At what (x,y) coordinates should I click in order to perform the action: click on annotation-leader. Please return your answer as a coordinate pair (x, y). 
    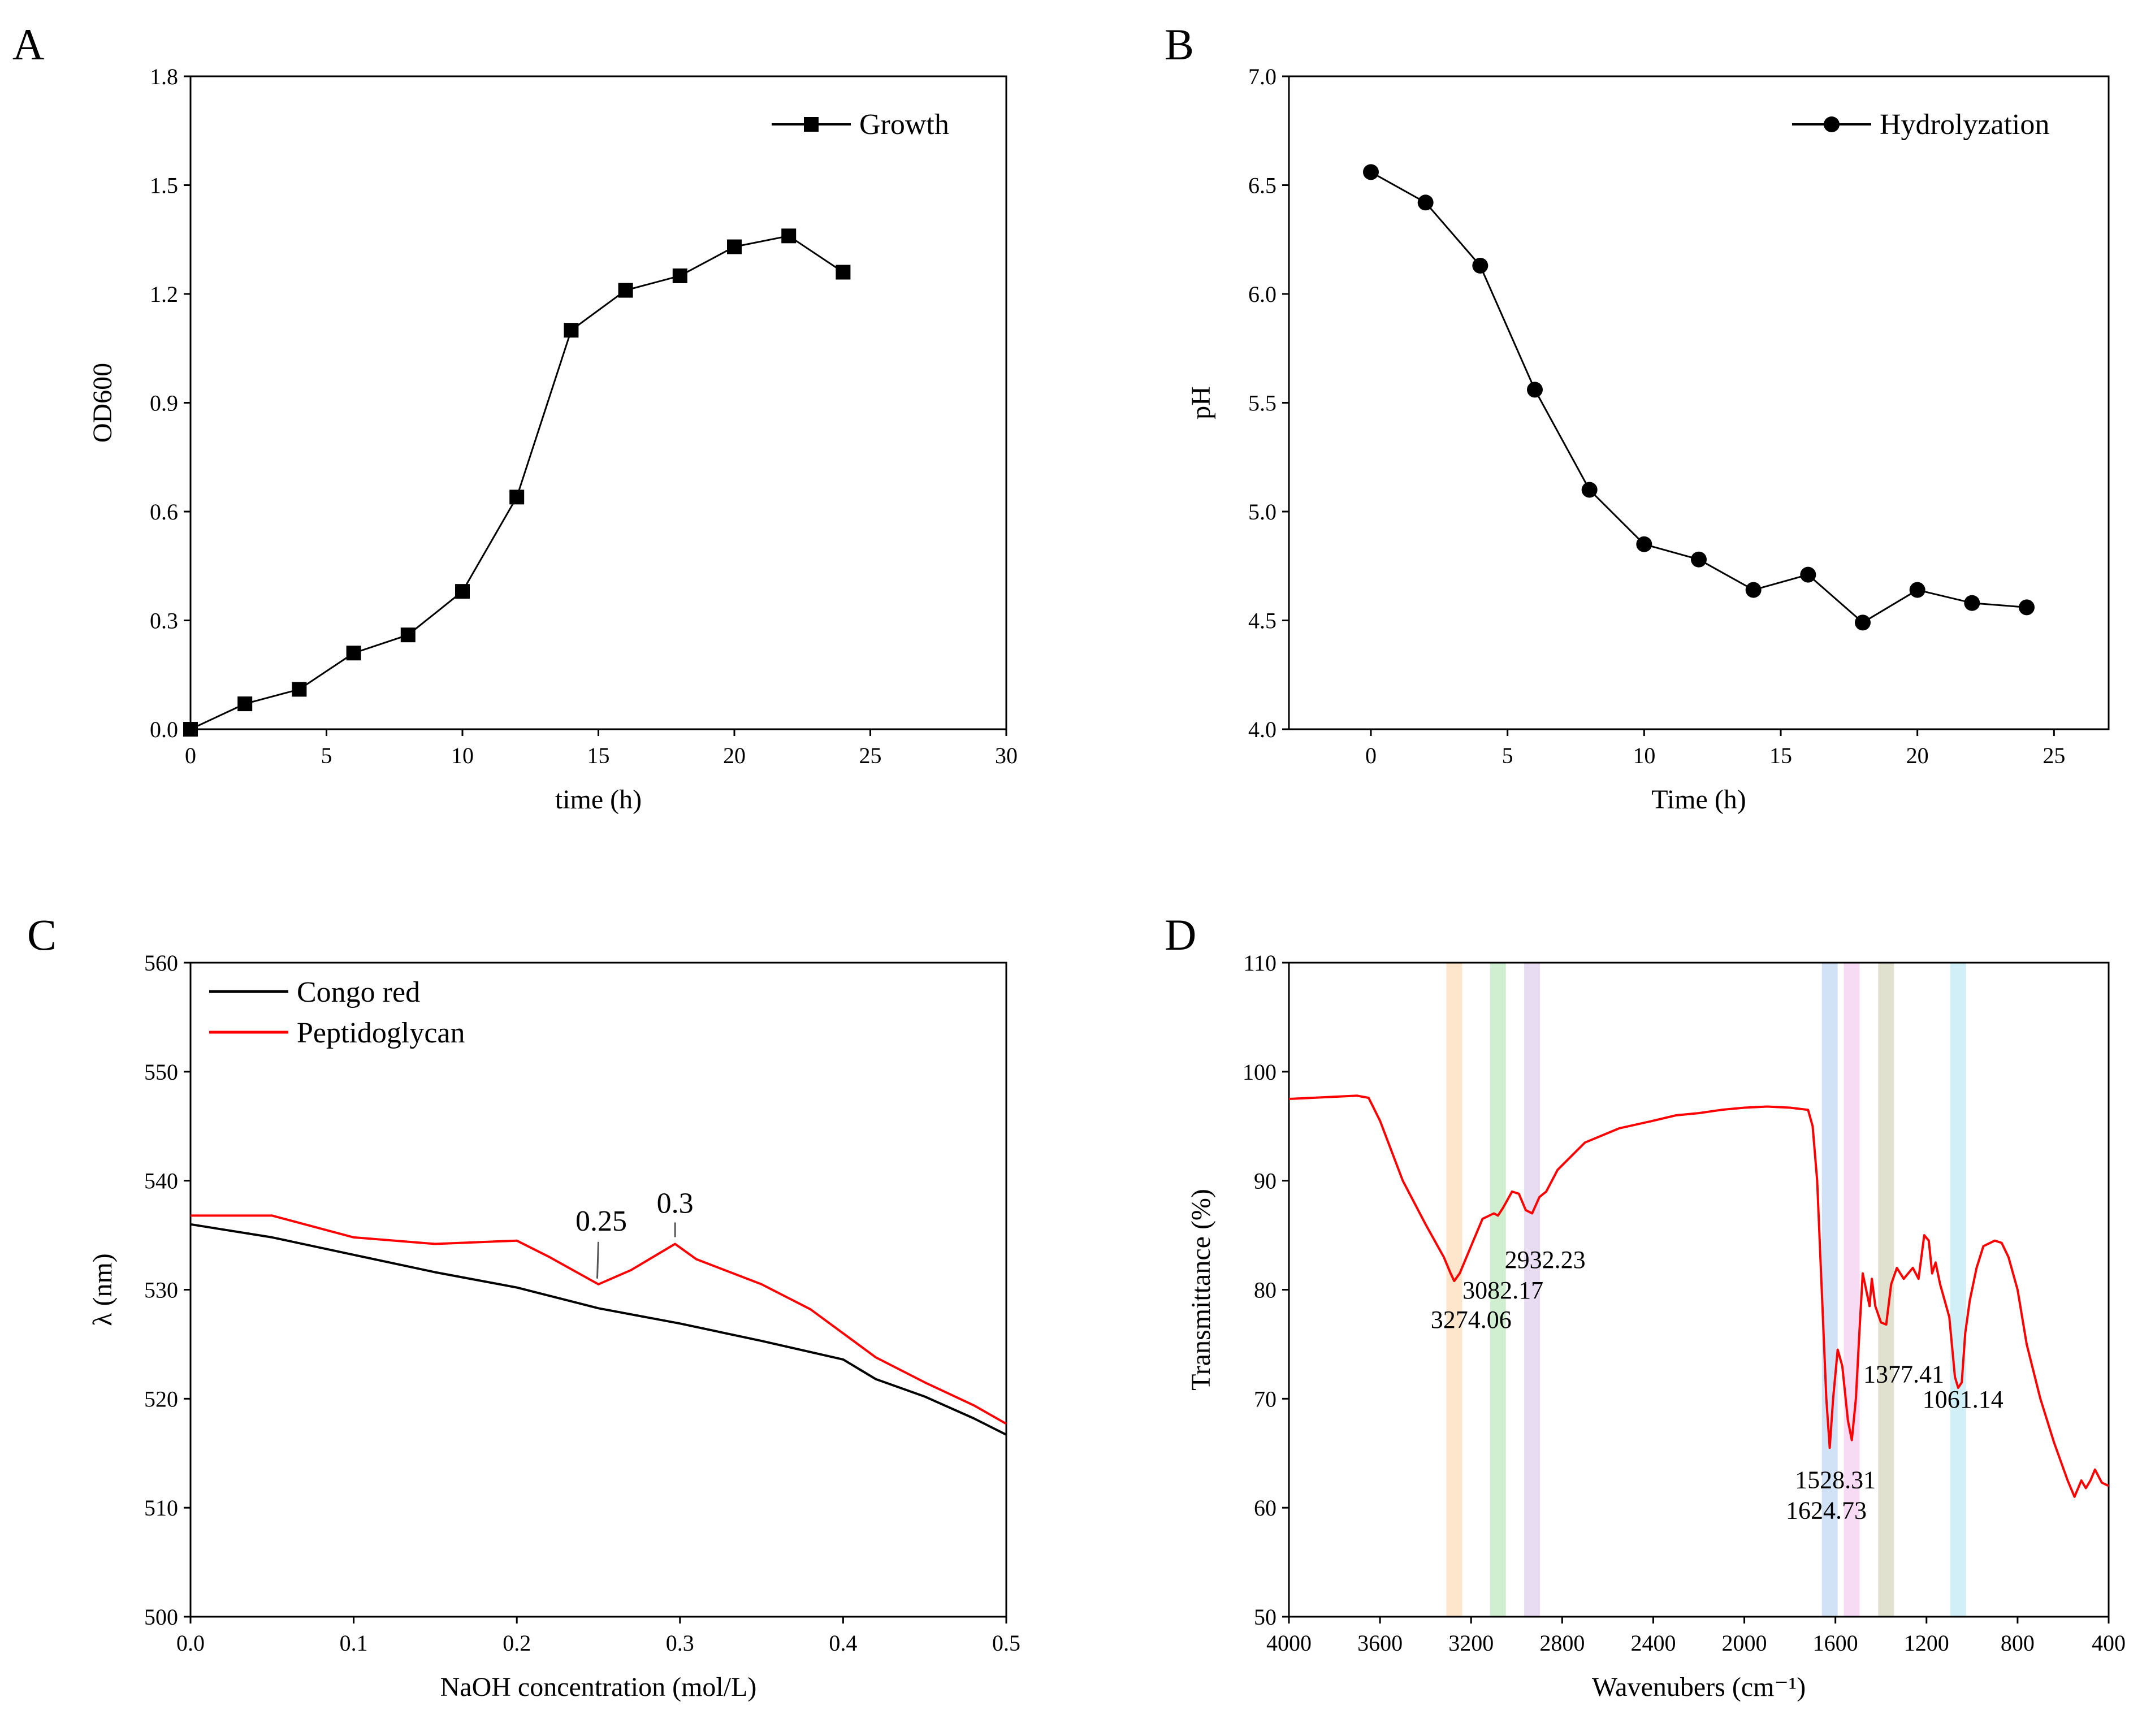
    Looking at the image, I should click on (597, 1260).